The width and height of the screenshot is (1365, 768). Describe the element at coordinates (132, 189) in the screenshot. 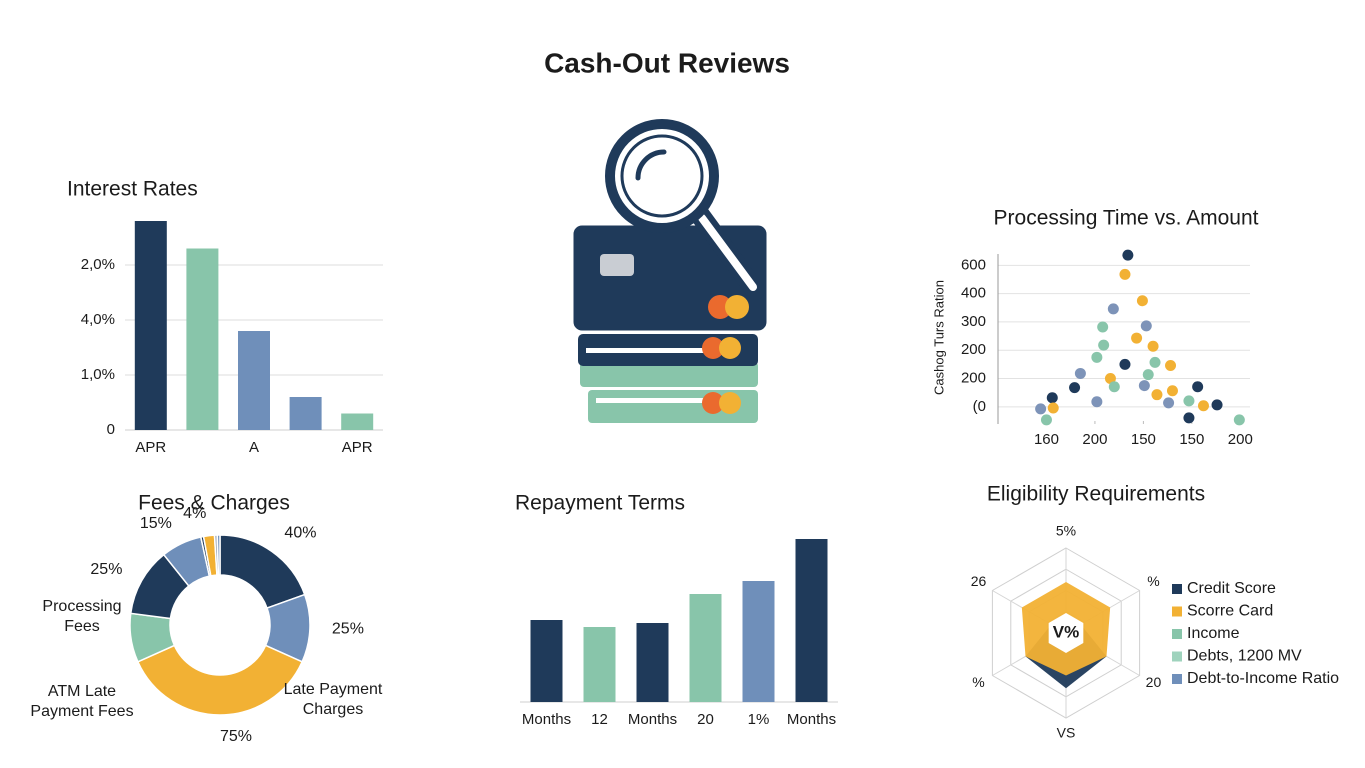

I see `chart-title: Interest Rates` at that location.